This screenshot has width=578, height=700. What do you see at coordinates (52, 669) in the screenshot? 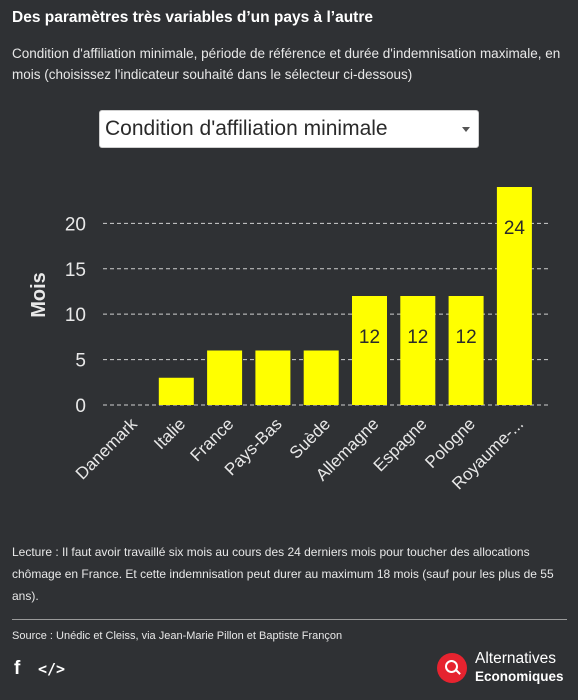
I see `embed-code-icon: </>` at bounding box center [52, 669].